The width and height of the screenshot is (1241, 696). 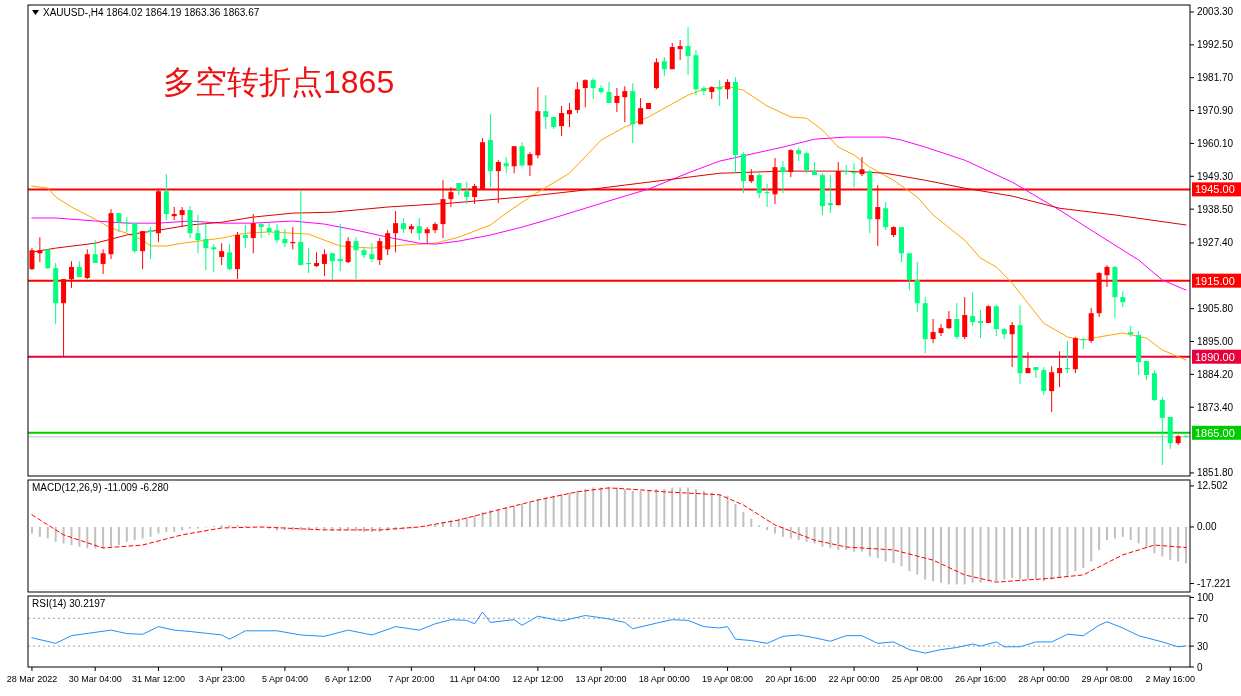 What do you see at coordinates (1215, 12) in the screenshot?
I see `y-tick-label: 2003.30` at bounding box center [1215, 12].